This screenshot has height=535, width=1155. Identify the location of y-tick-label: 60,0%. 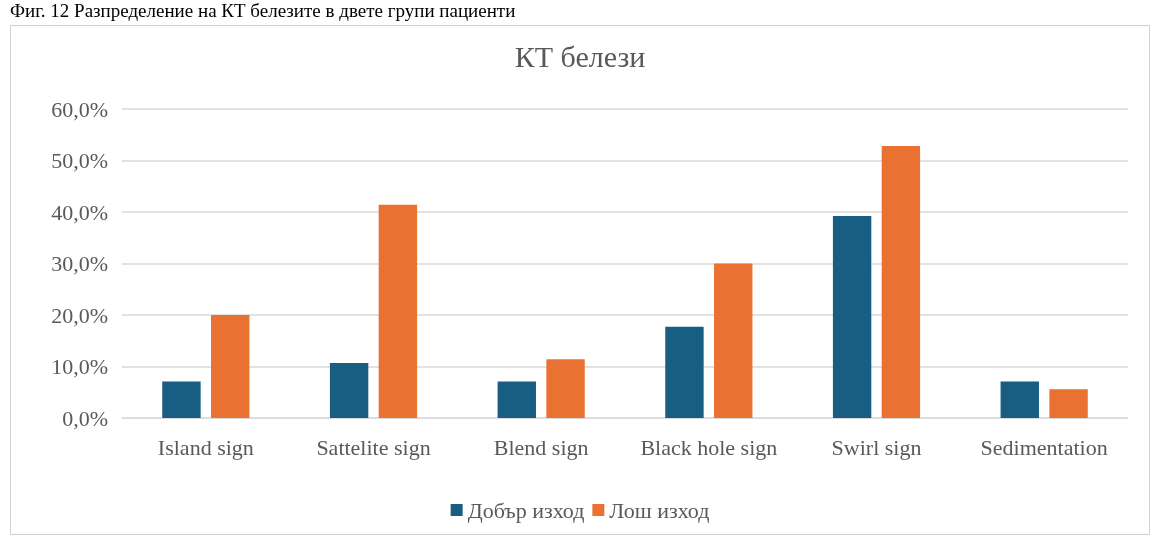
(79, 109).